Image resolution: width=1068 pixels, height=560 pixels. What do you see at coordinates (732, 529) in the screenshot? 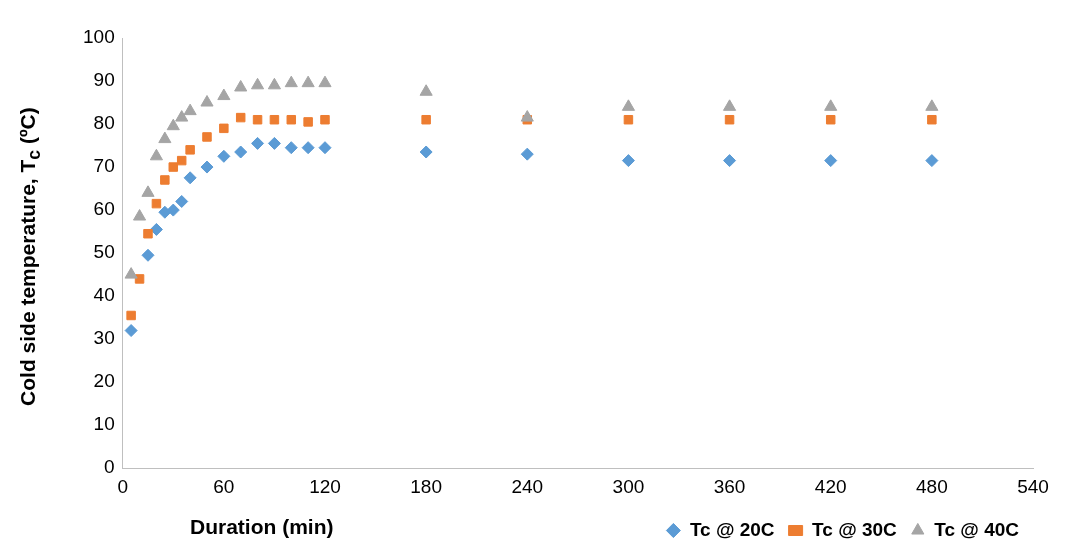
I see `legend-label: Tc @ 20C` at bounding box center [732, 529].